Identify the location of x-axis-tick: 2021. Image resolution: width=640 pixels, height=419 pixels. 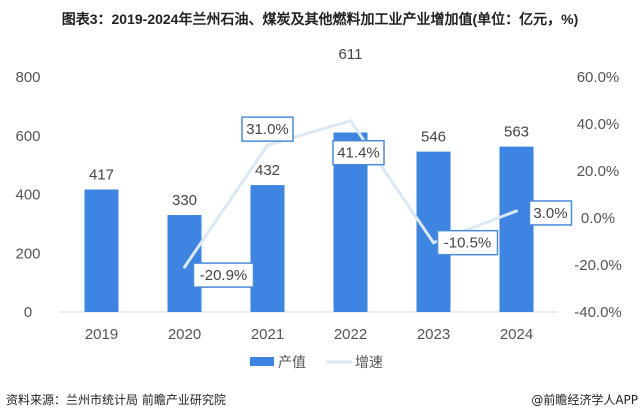
(267, 334).